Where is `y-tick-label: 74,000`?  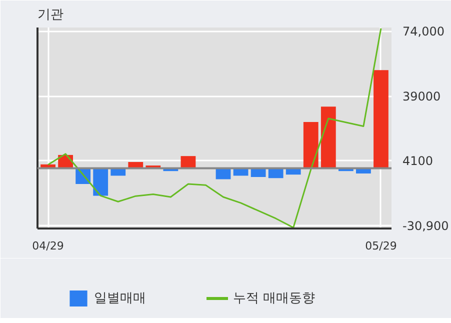 y-tick-label: 74,000 is located at coordinates (423, 31).